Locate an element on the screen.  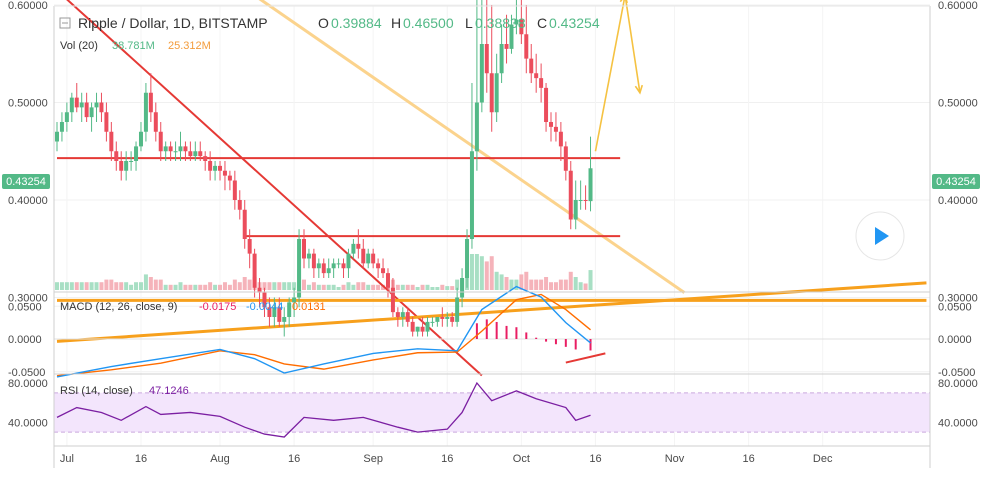
play-button is located at coordinates (880, 236).